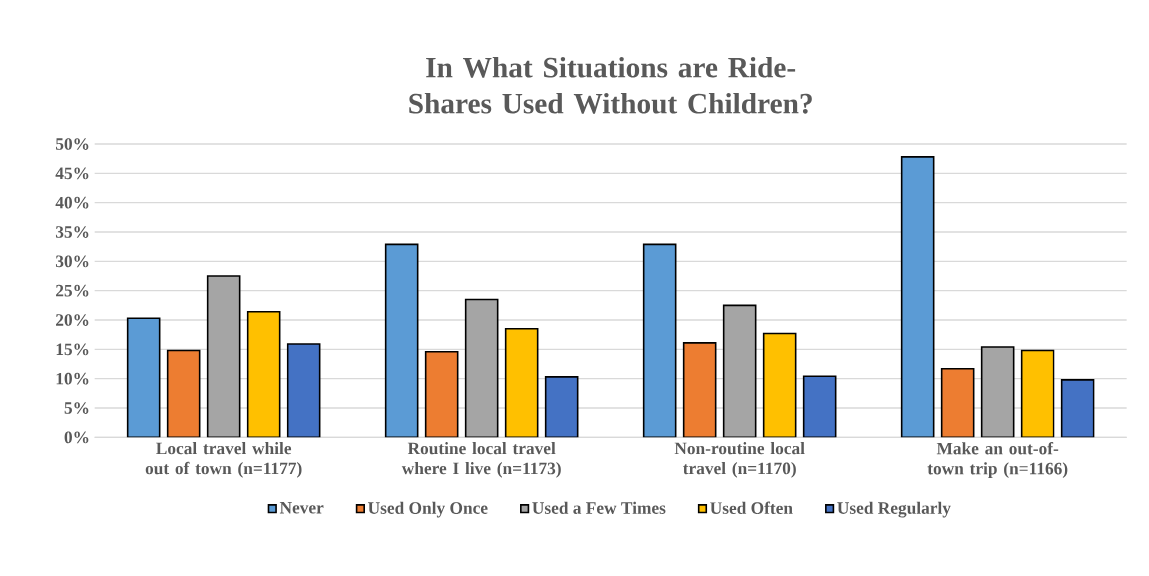 The width and height of the screenshot is (1149, 576). Describe the element at coordinates (72, 232) in the screenshot. I see `y-tick-label: 35%` at that location.